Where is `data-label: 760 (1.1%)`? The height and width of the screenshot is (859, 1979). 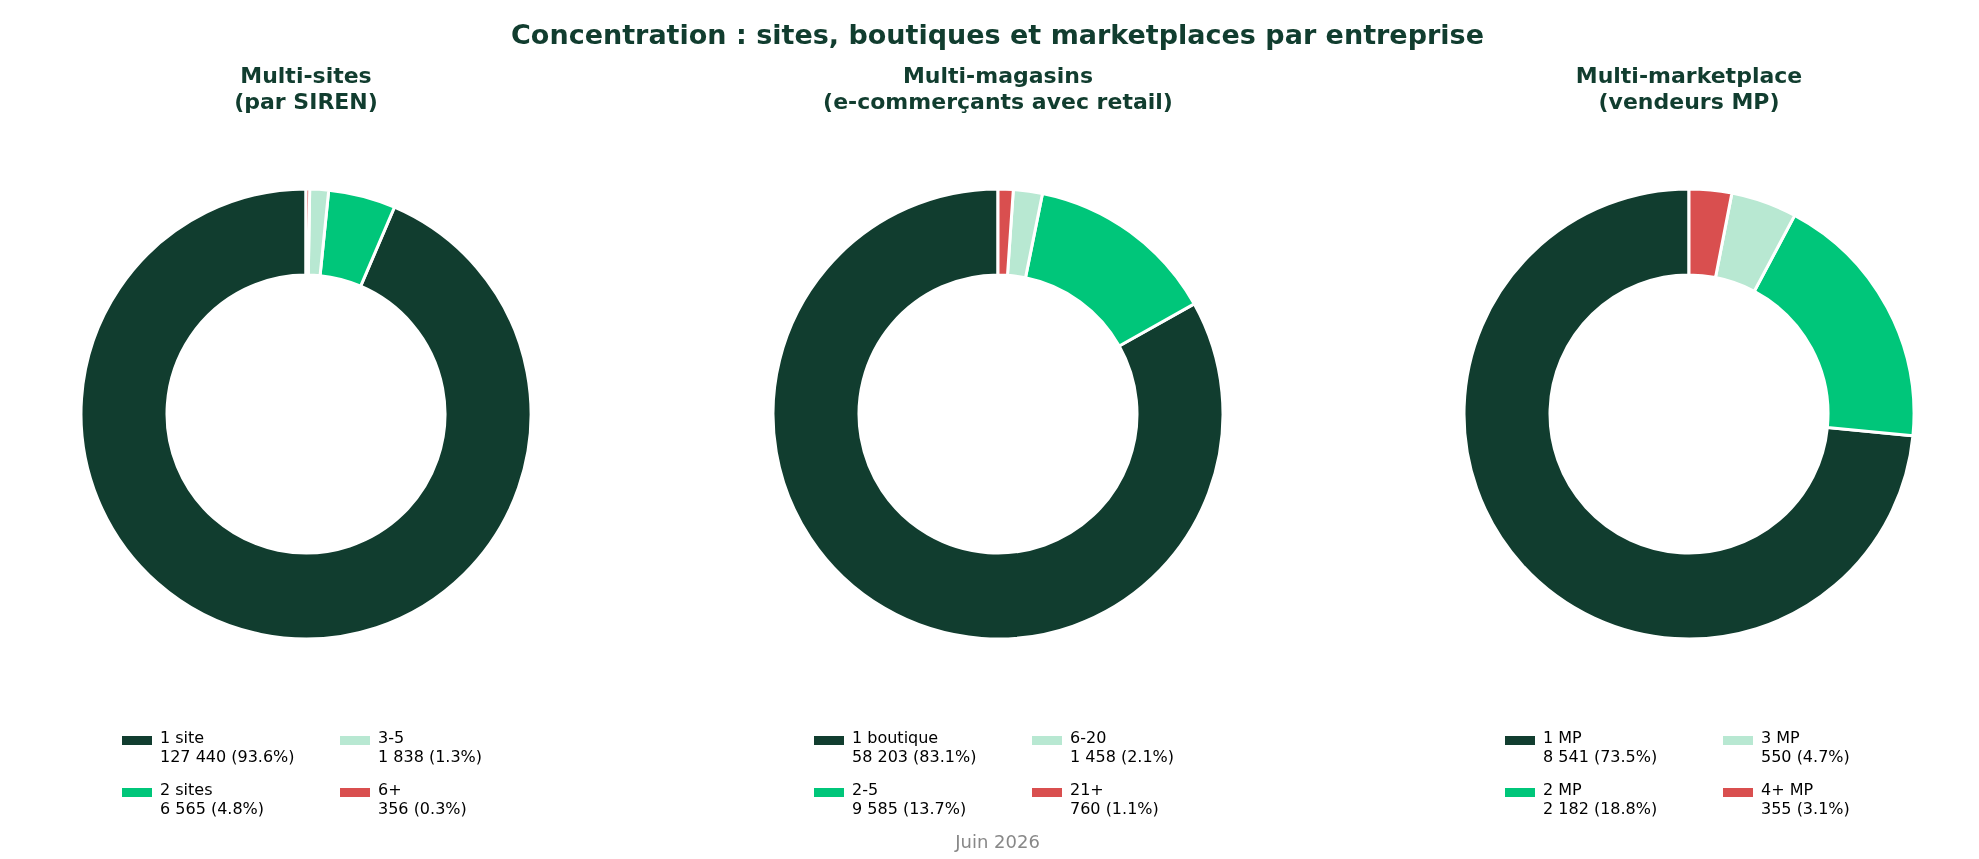
data-label: 760 (1.1%) is located at coordinates (1114, 808).